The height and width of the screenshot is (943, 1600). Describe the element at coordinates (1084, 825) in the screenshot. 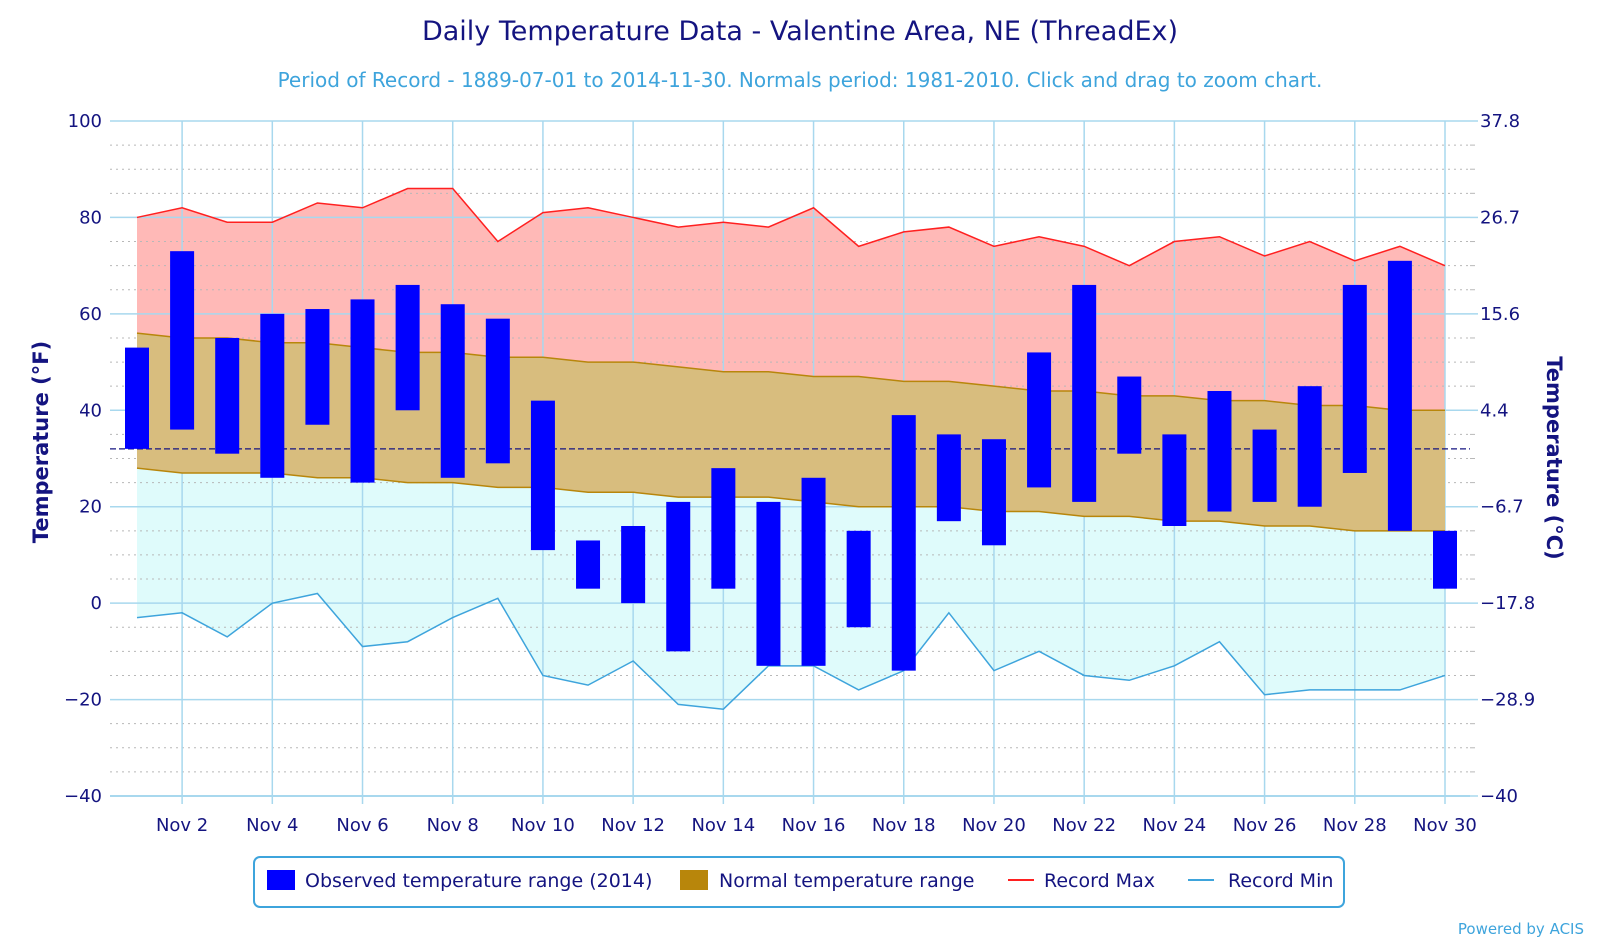

I see `x-tick-label: Nov 22` at that location.